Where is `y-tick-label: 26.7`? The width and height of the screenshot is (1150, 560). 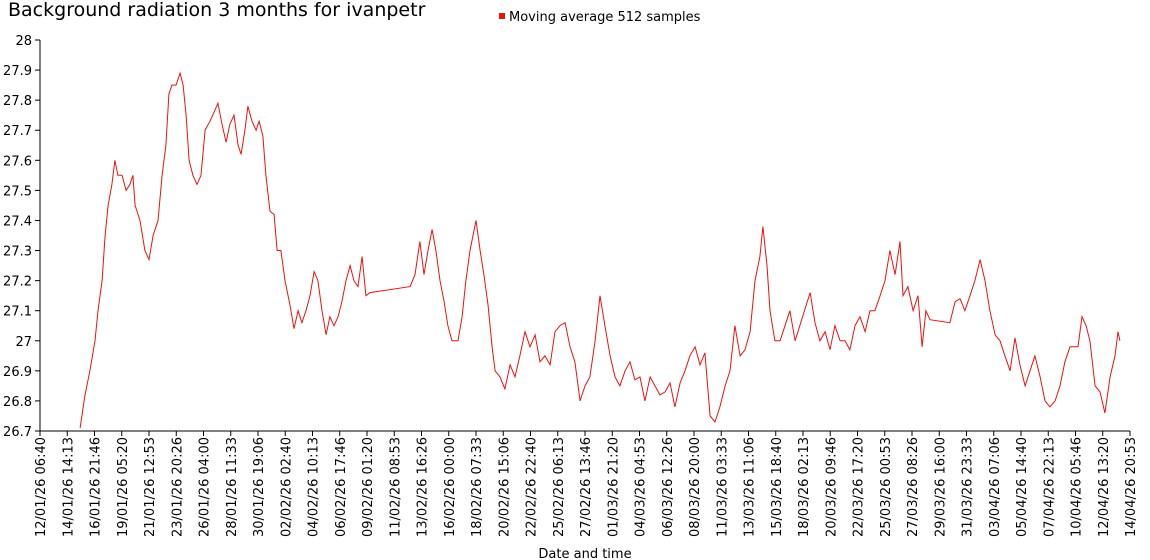 y-tick-label: 26.7 is located at coordinates (17, 432).